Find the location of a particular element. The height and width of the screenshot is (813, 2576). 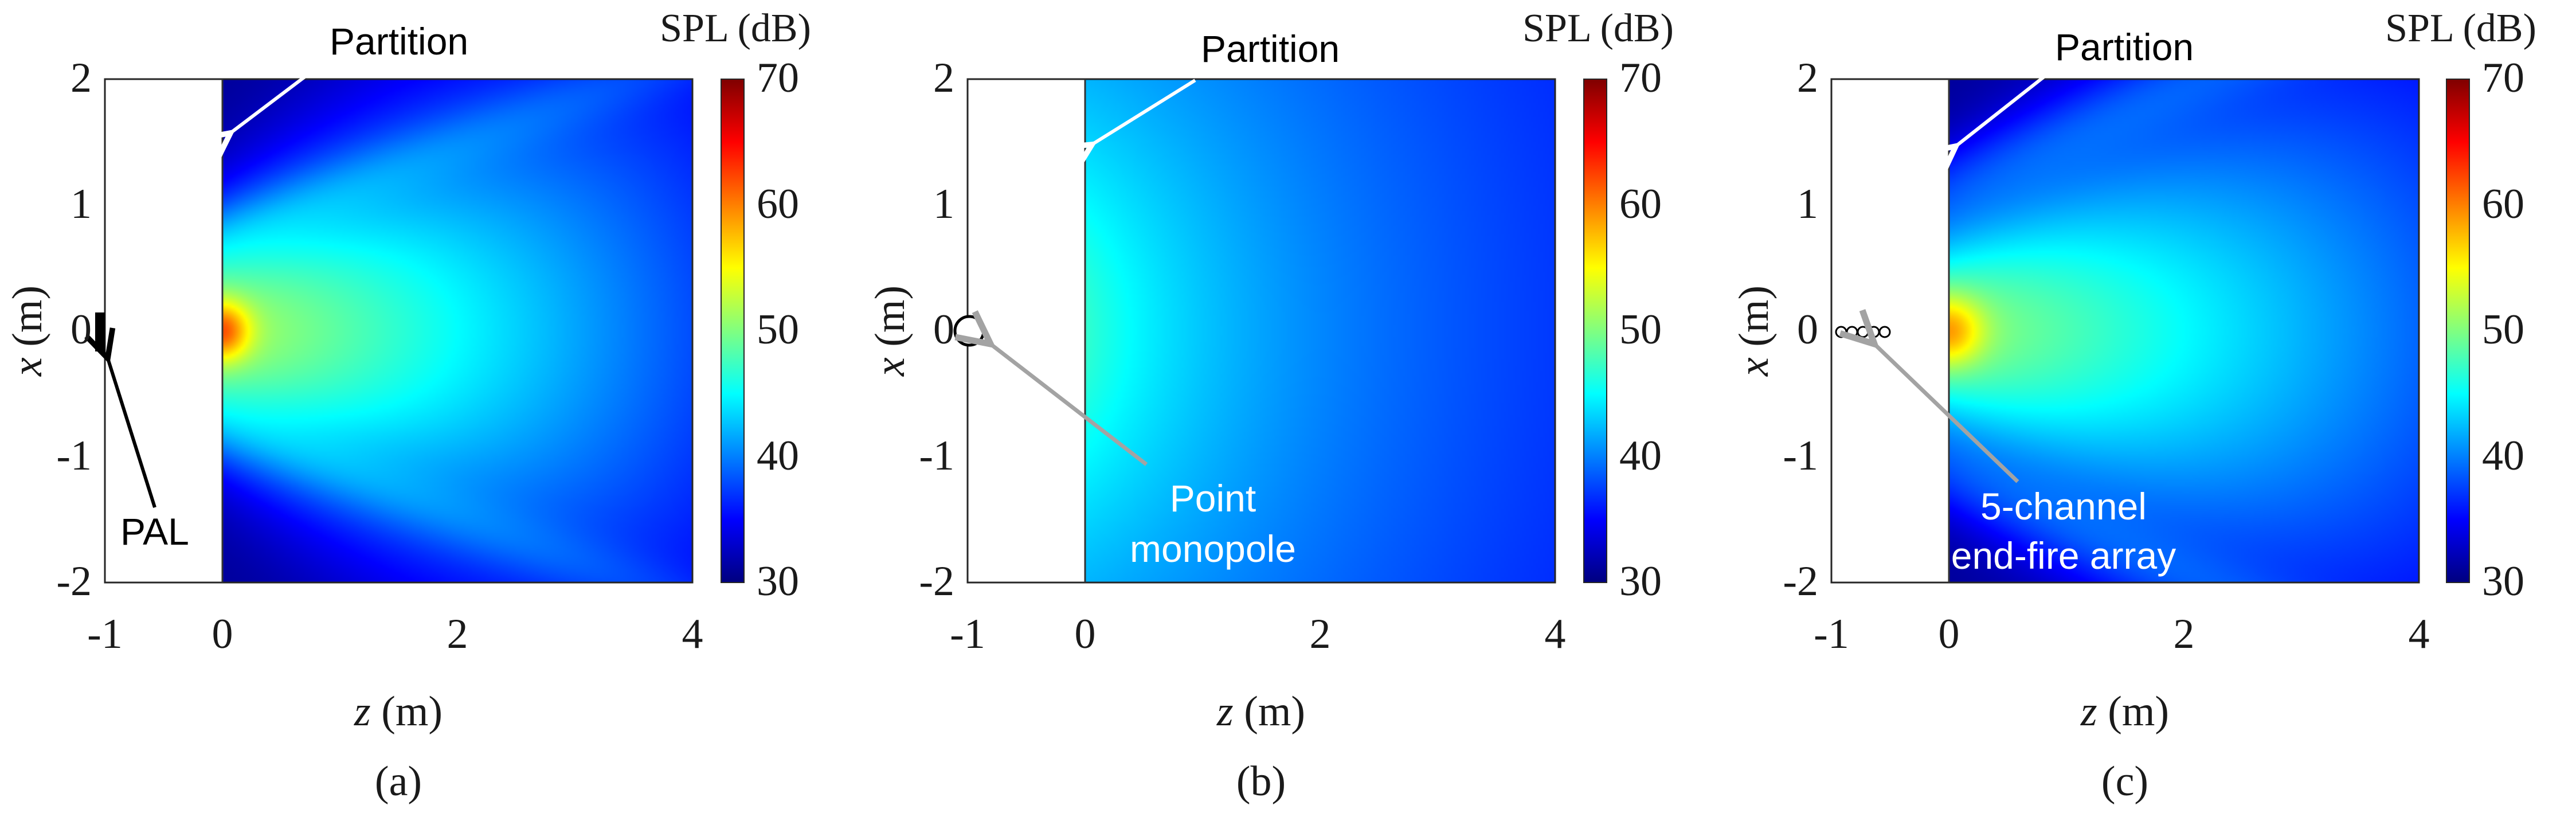

colorbar-tick-a-40: 40 is located at coordinates (778, 455).